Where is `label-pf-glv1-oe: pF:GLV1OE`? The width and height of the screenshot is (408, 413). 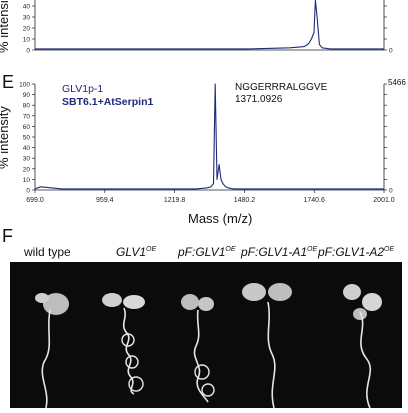 label-pf-glv1-oe: pF:GLV1OE is located at coordinates (207, 252).